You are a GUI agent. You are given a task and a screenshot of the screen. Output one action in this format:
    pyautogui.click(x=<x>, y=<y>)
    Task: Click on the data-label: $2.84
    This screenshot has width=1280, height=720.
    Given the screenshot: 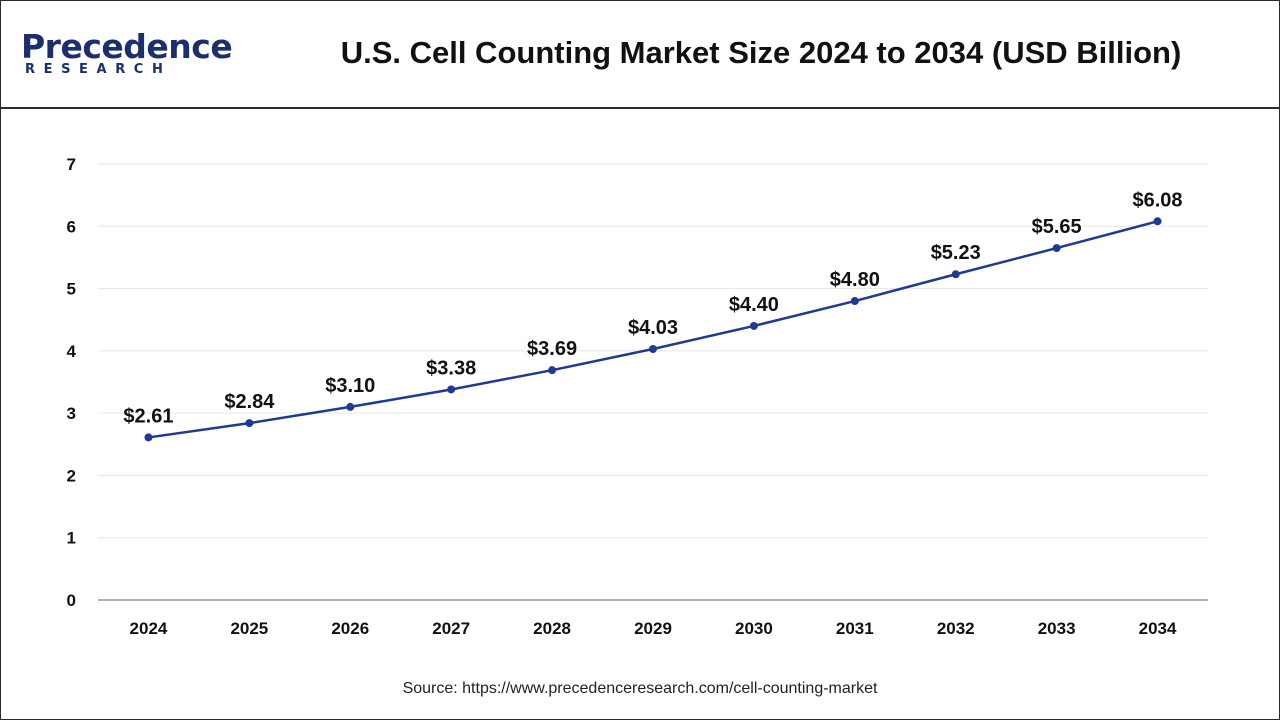 What is the action you would take?
    pyautogui.click(x=249, y=402)
    